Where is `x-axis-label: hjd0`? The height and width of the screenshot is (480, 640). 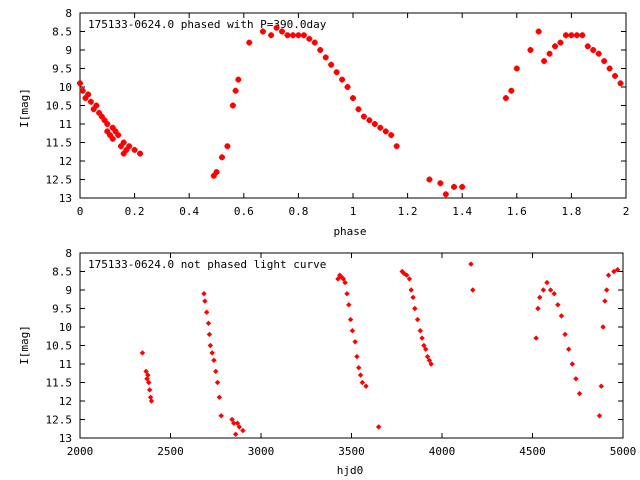
x-axis-label: hjd0 is located at coordinates (350, 470).